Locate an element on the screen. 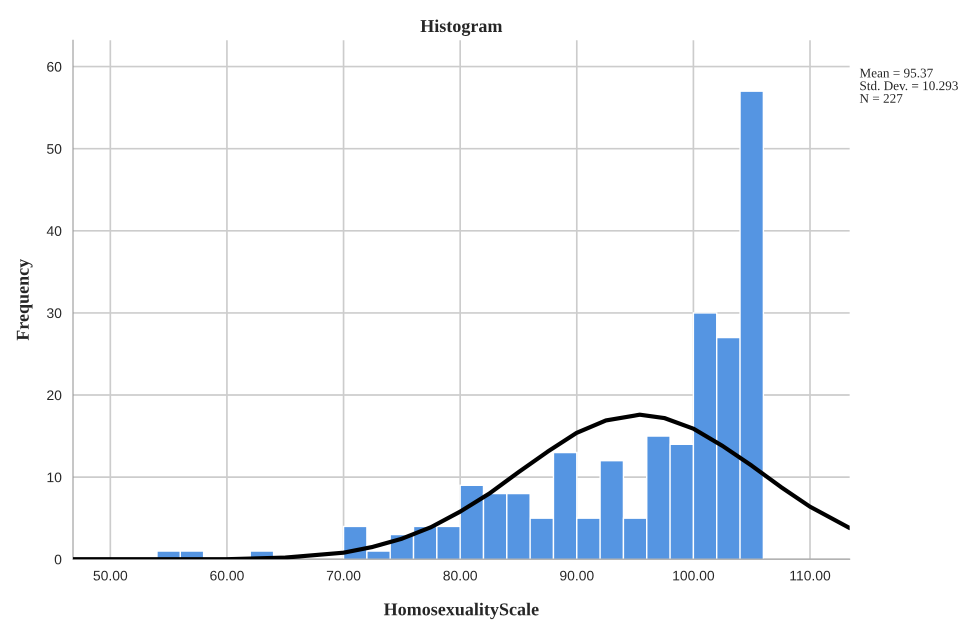 The height and width of the screenshot is (620, 980). y-tick-label: 30 is located at coordinates (54, 313).